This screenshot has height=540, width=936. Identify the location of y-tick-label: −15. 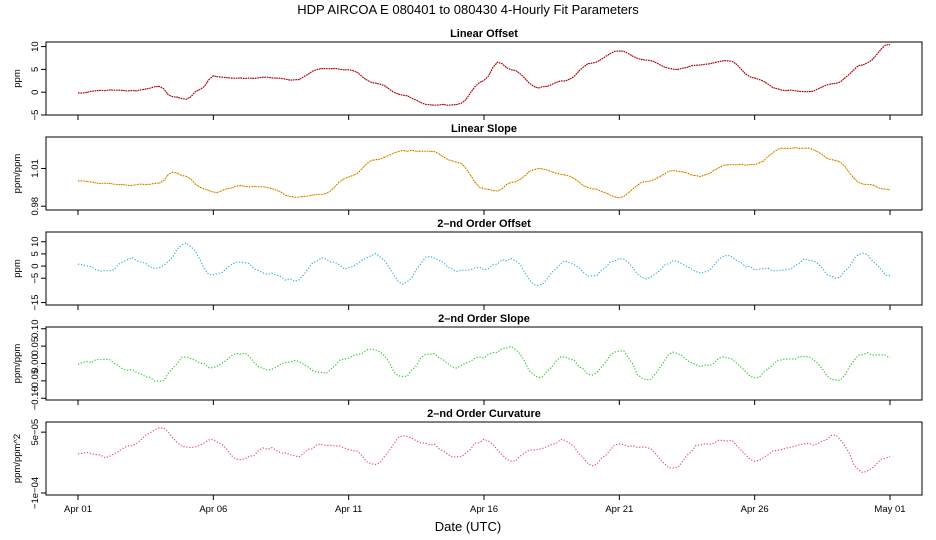
(35, 303).